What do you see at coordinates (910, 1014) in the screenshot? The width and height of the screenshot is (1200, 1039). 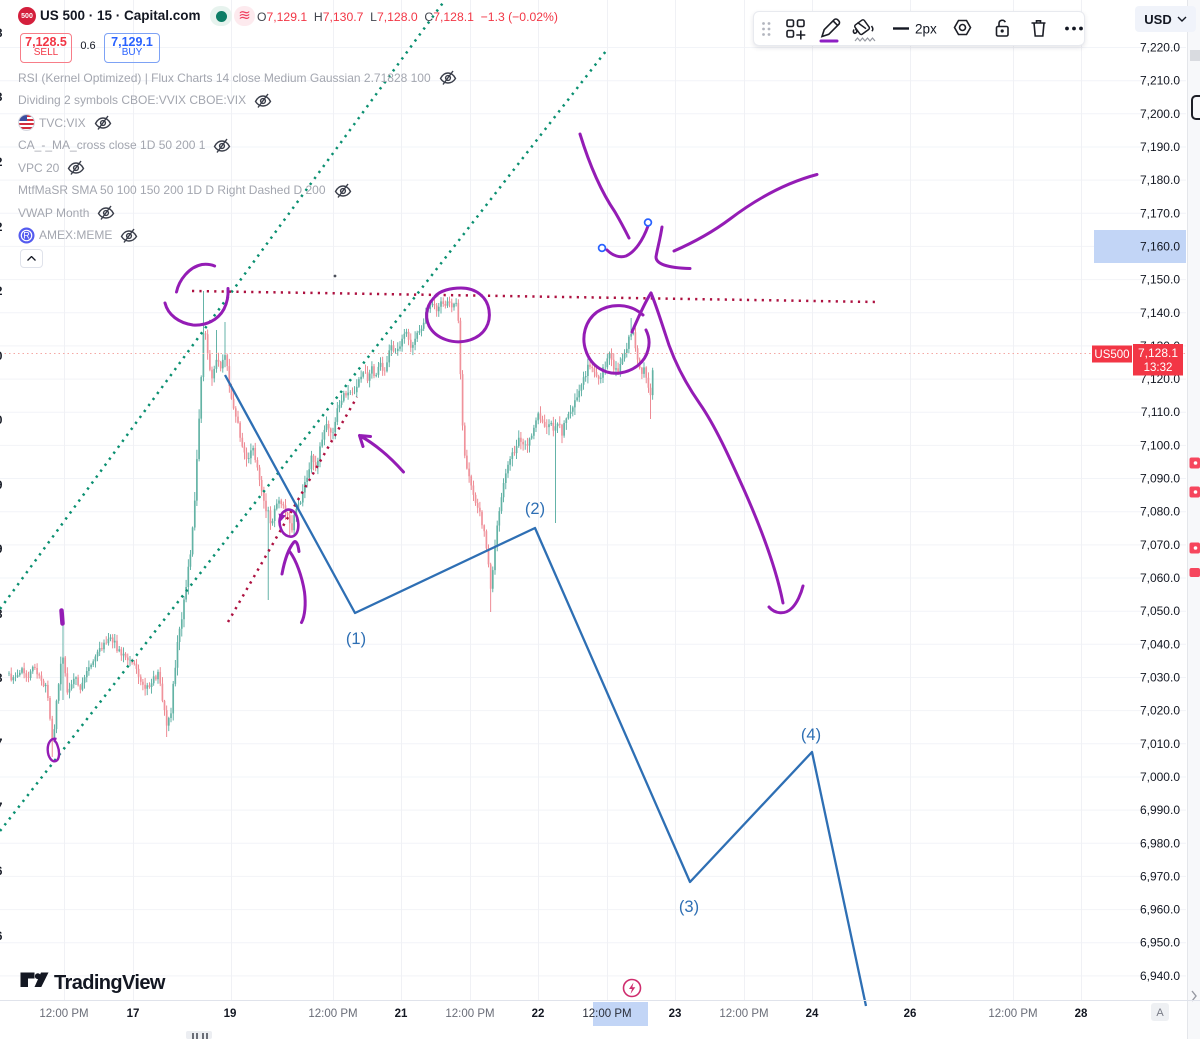 I see `svg-text: 26` at bounding box center [910, 1014].